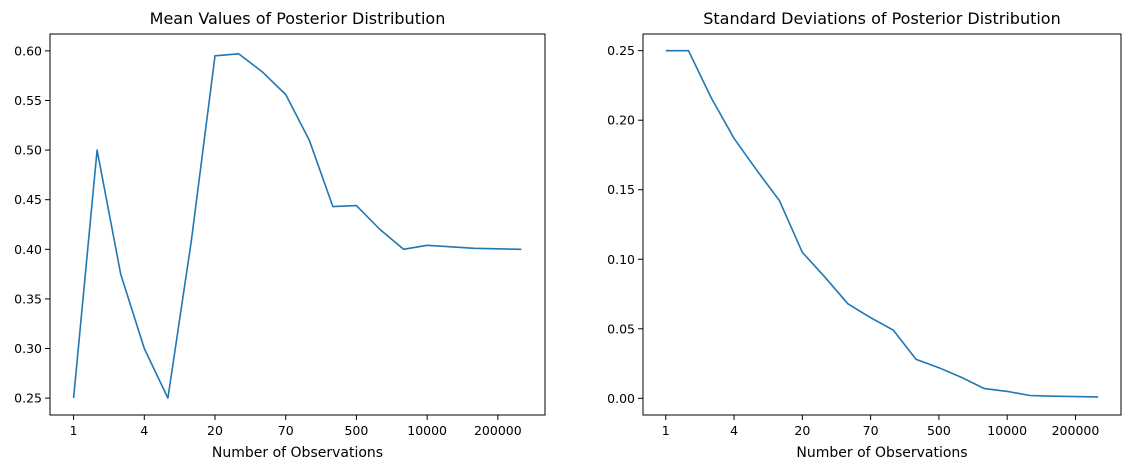  Describe the element at coordinates (28, 50) in the screenshot. I see `y-tick-label: 0.60` at that location.